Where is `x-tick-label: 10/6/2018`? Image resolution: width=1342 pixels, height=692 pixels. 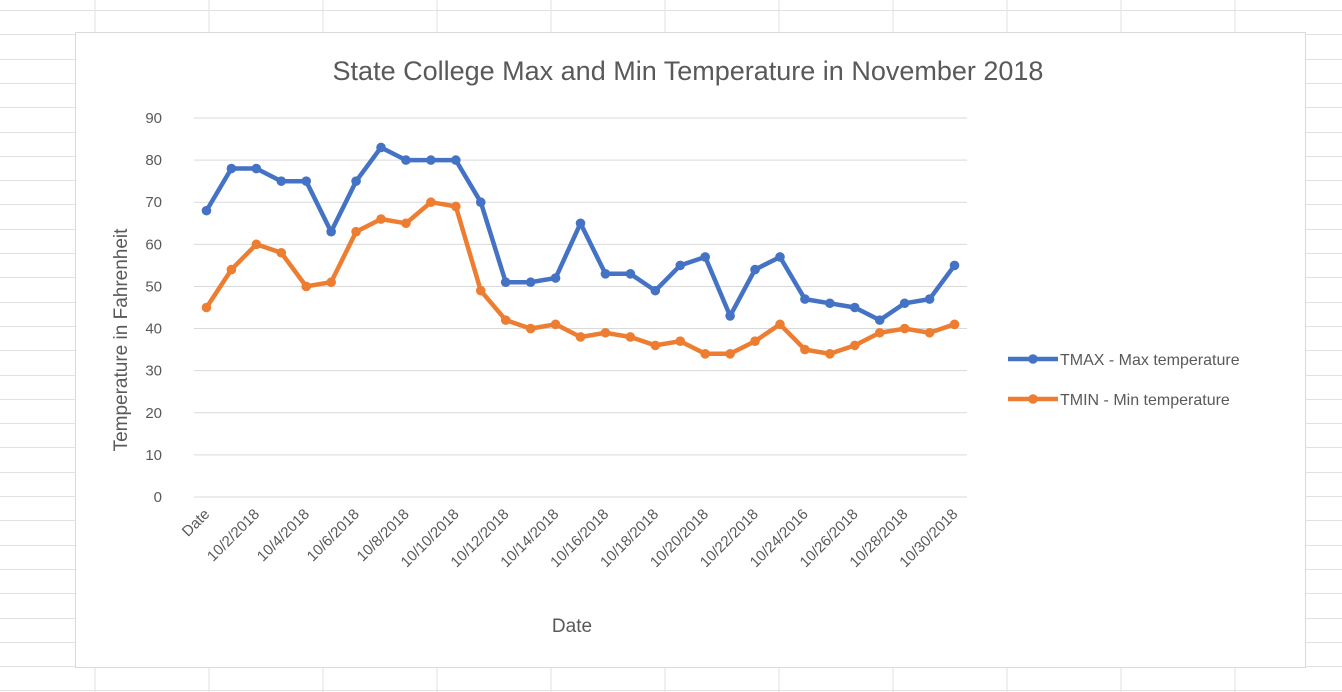
x-tick-label: 10/6/2018 is located at coordinates (333, 535).